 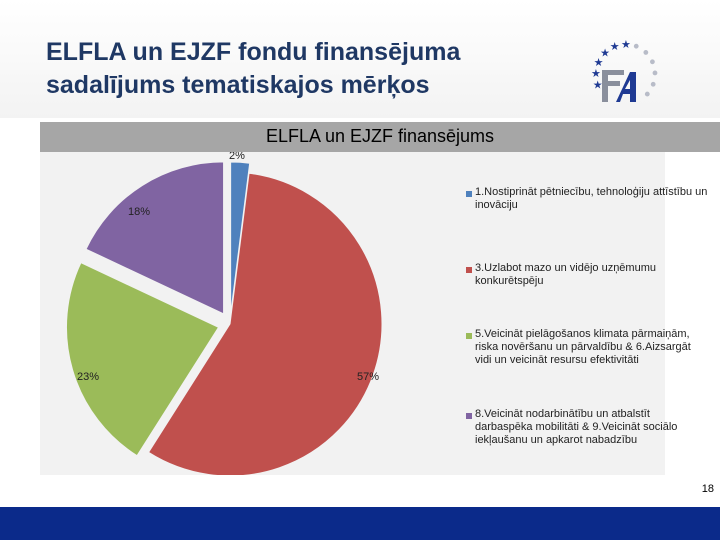 I want to click on slide-title-line-1: ELFLA un EJZF fondu finansējuma, so click(x=253, y=52).